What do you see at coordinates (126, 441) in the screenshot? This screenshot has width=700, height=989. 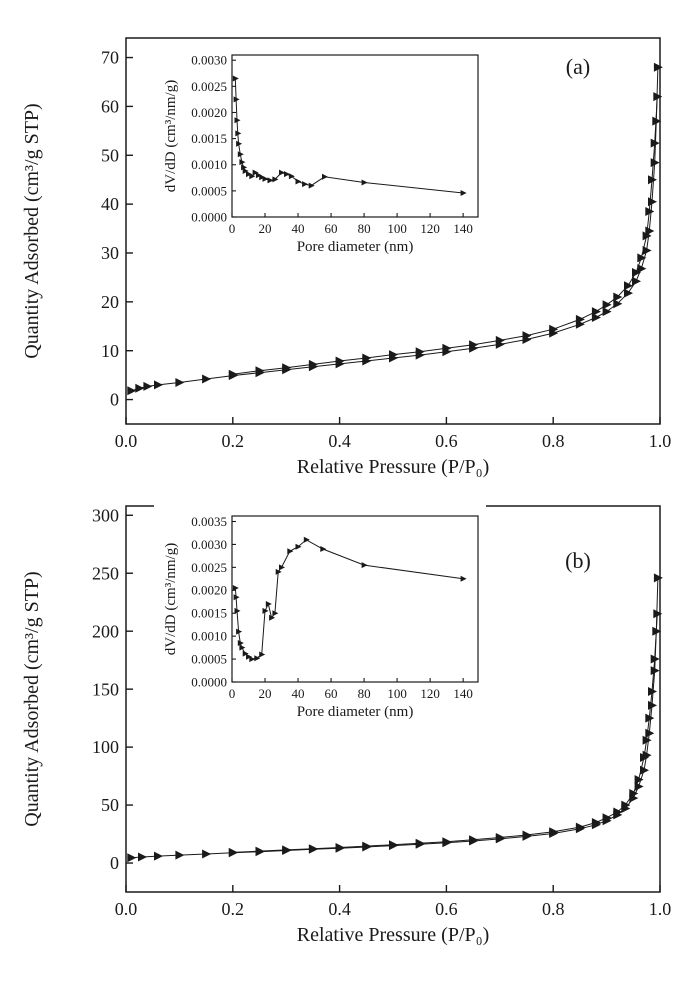 I see `x-tick-label: 0.0` at bounding box center [126, 441].